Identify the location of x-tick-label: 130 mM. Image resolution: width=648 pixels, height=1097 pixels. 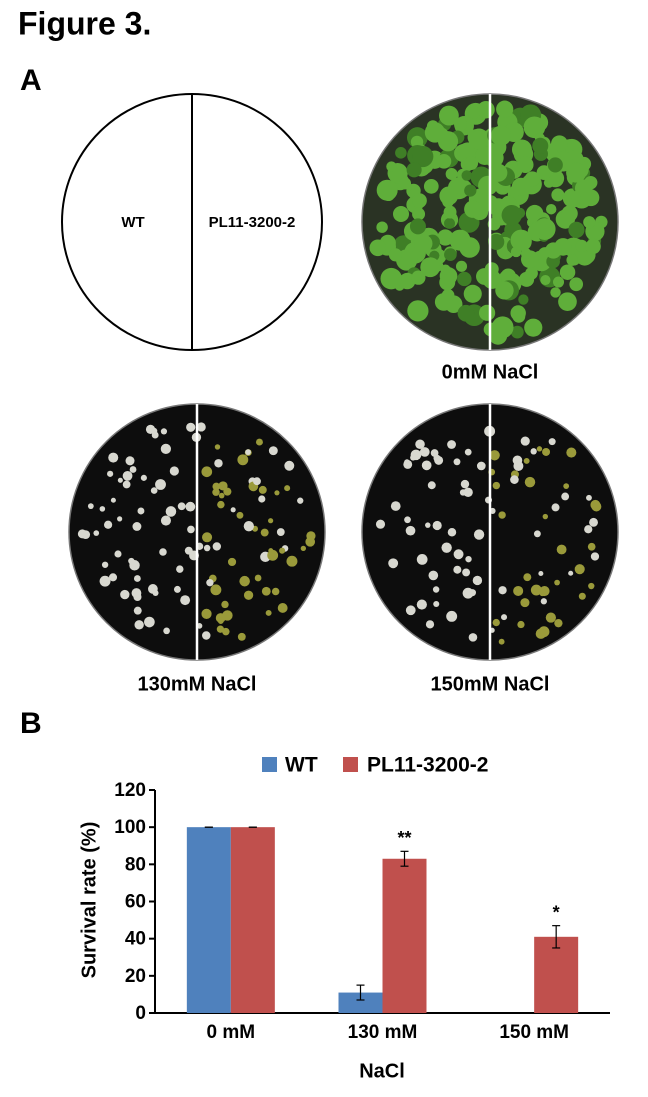
(383, 1032).